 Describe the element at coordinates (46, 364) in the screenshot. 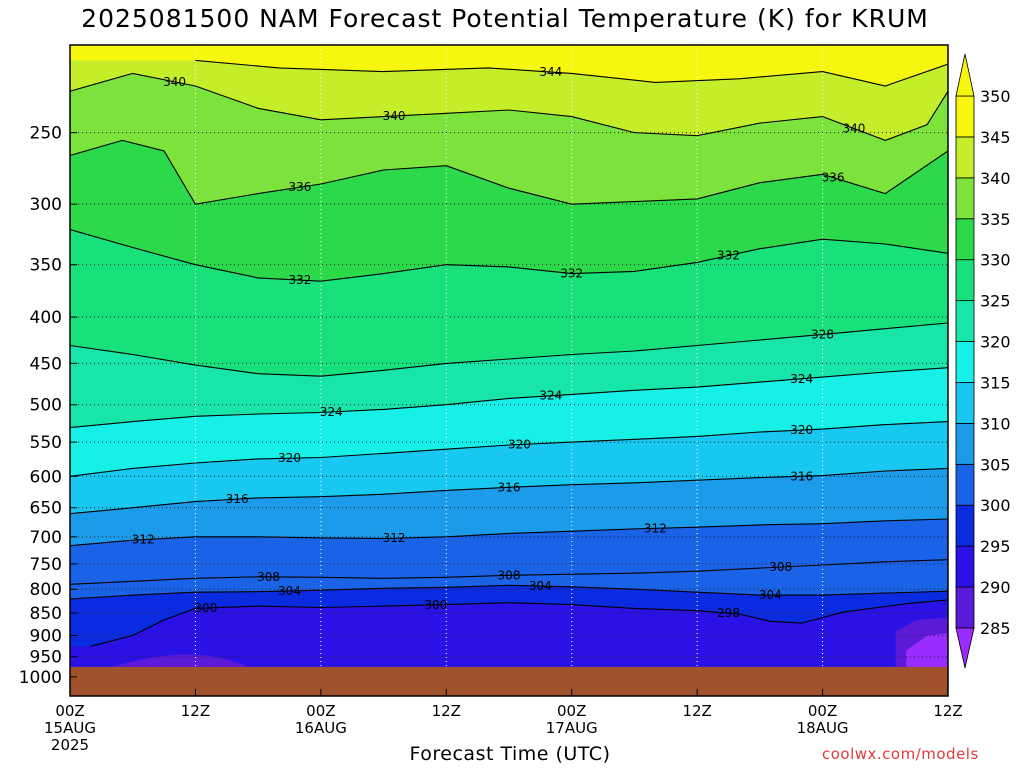

I see `y-tick-label: 450` at that location.